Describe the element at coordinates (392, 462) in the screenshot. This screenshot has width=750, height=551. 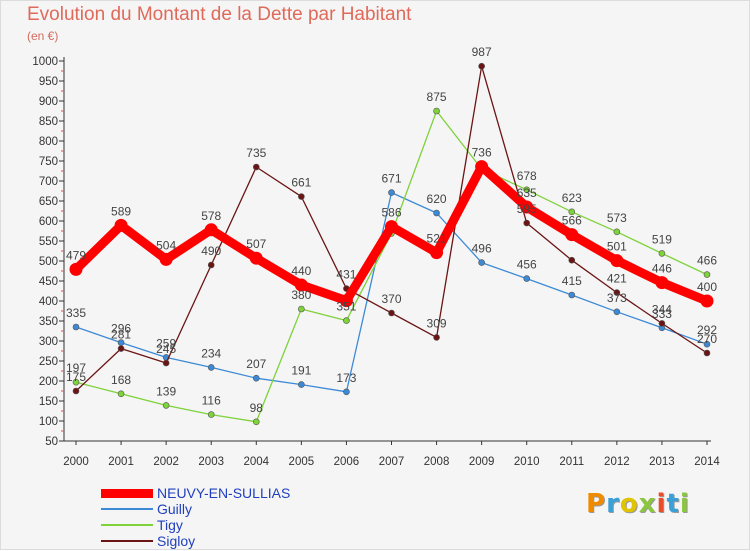
I see `x-tick-label: 2007` at that location.